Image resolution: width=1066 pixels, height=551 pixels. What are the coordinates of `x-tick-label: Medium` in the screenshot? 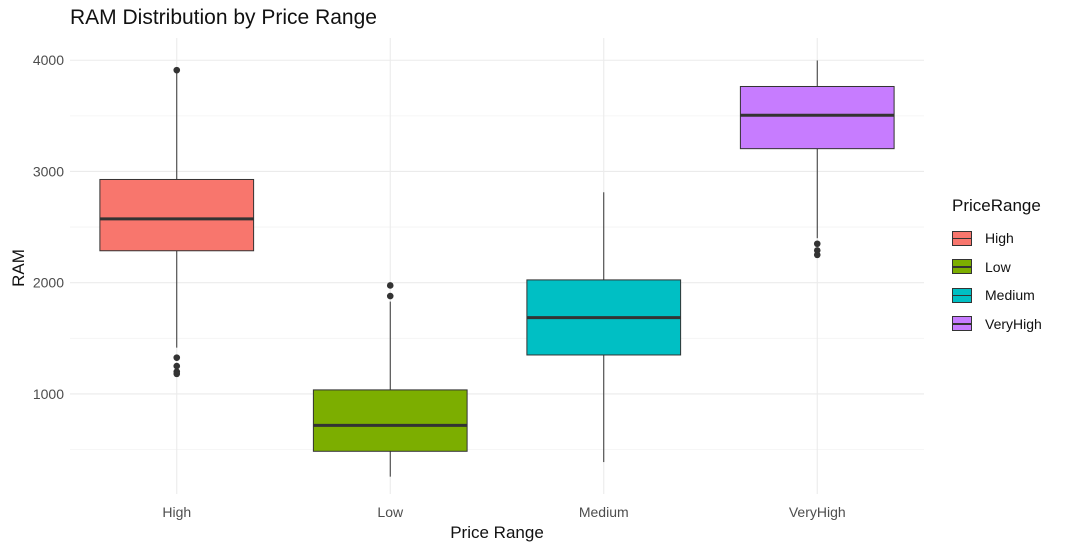 It's located at (604, 512).